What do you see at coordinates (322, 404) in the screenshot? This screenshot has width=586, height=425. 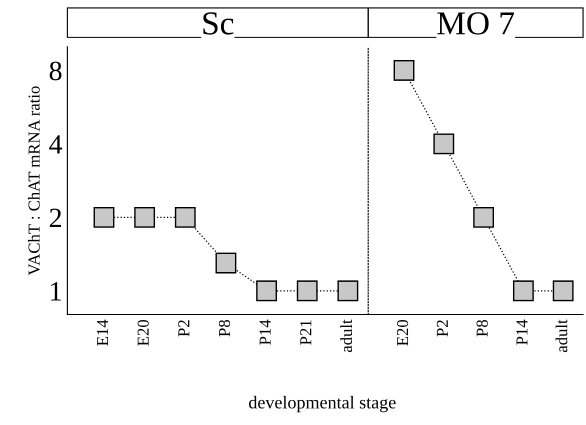 I see `x-axis-title: developmental stage` at bounding box center [322, 404].